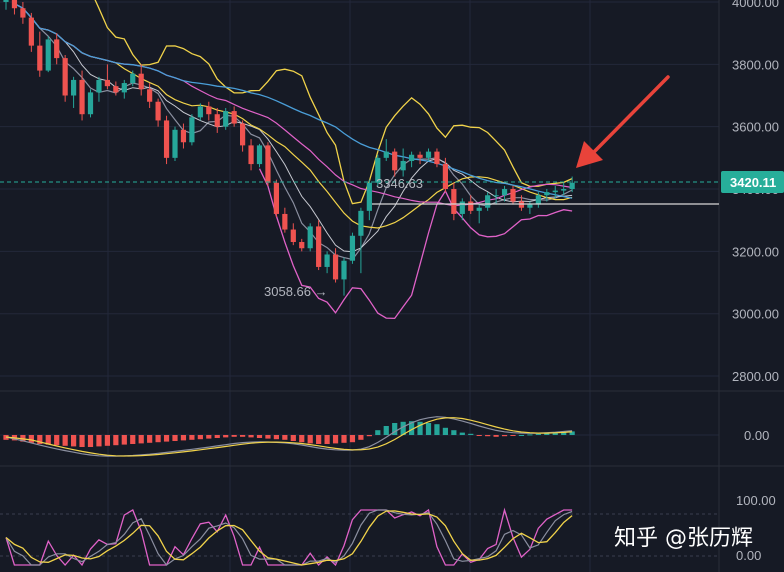 The width and height of the screenshot is (784, 572). I want to click on zhihu-watermark: 知乎 @张历辉, so click(683, 538).